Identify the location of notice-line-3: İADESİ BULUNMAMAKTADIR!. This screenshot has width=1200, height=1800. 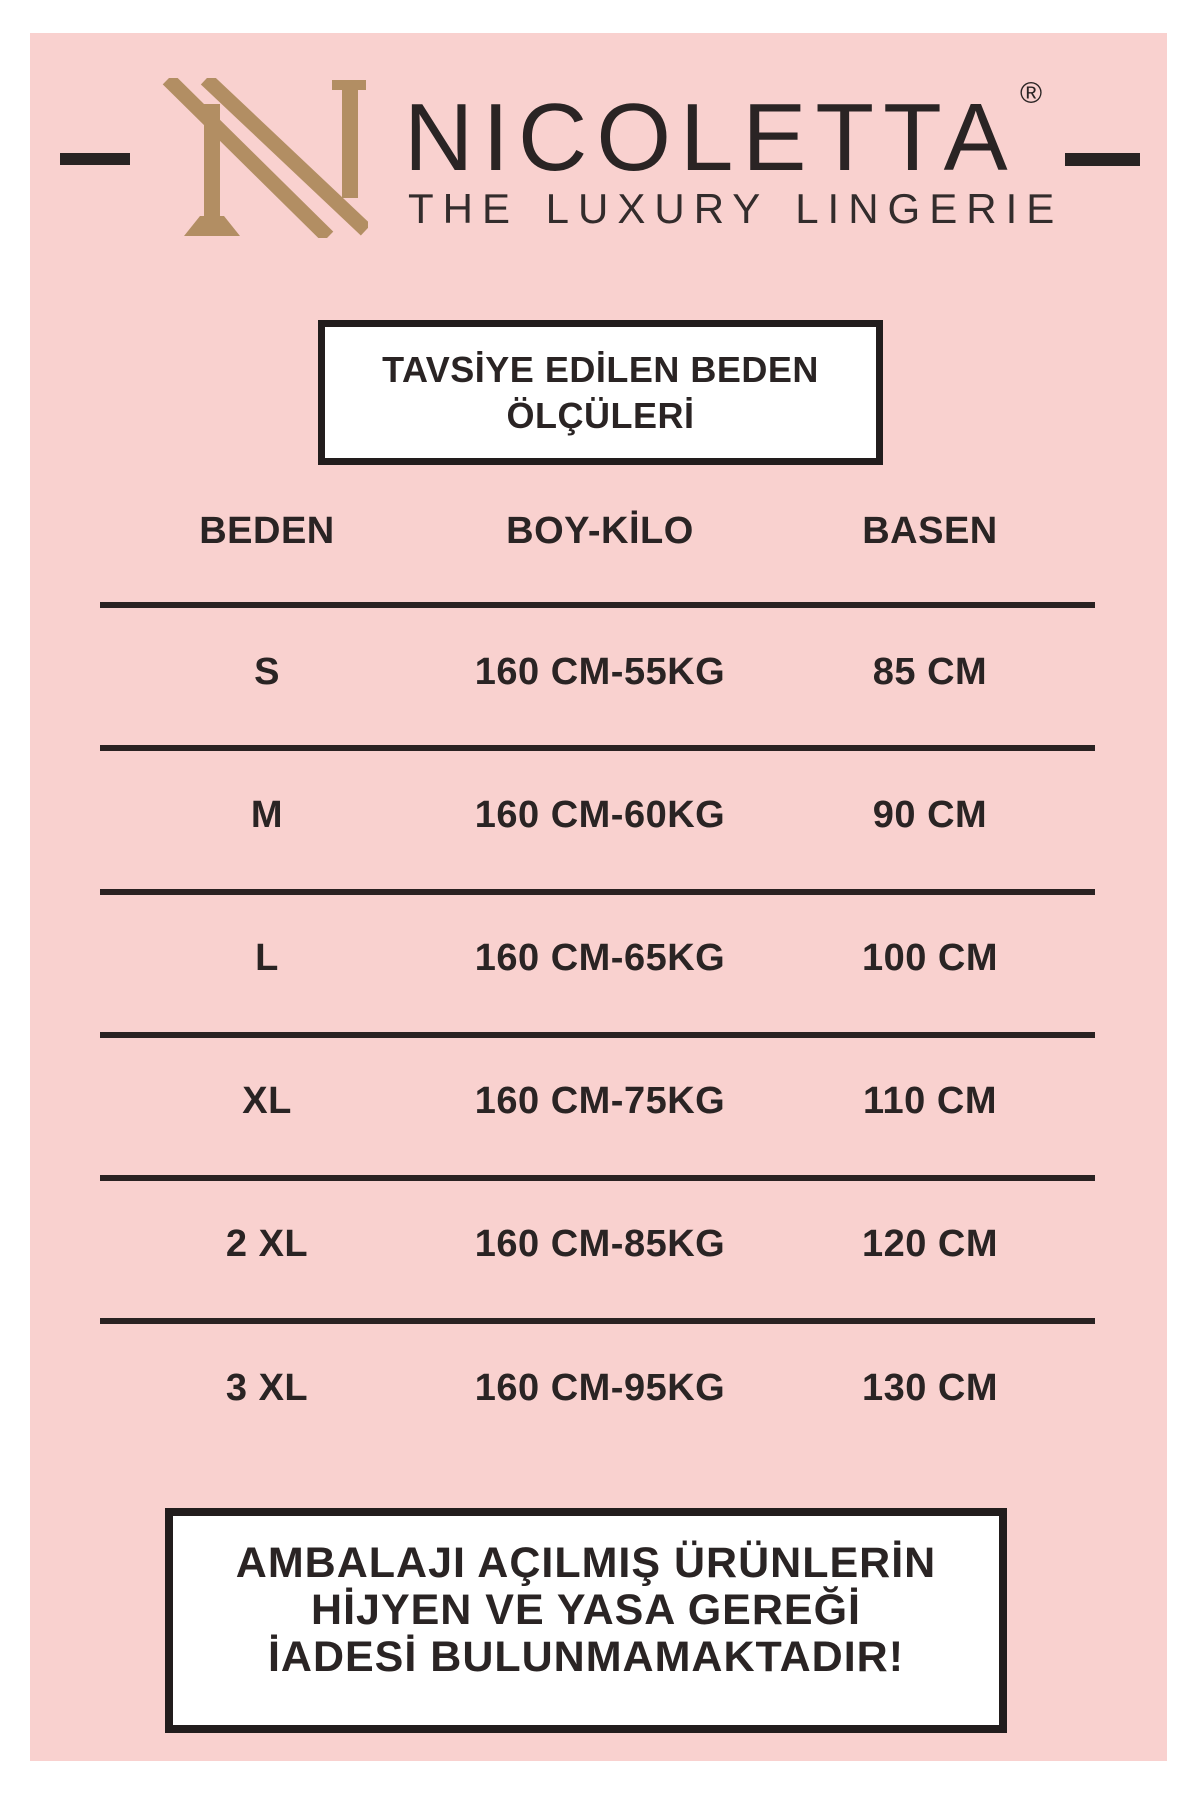
(586, 1657).